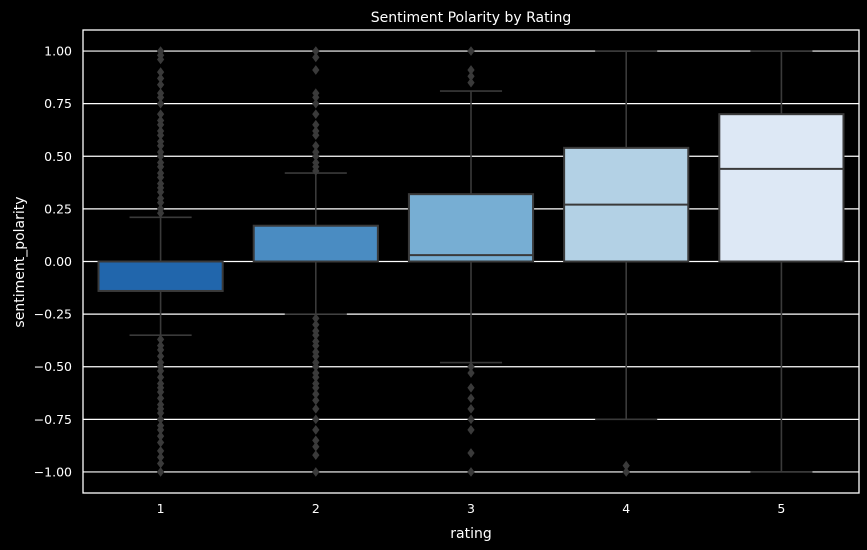 The width and height of the screenshot is (867, 550). Describe the element at coordinates (161, 508) in the screenshot. I see `x-tick-label: 1` at that location.